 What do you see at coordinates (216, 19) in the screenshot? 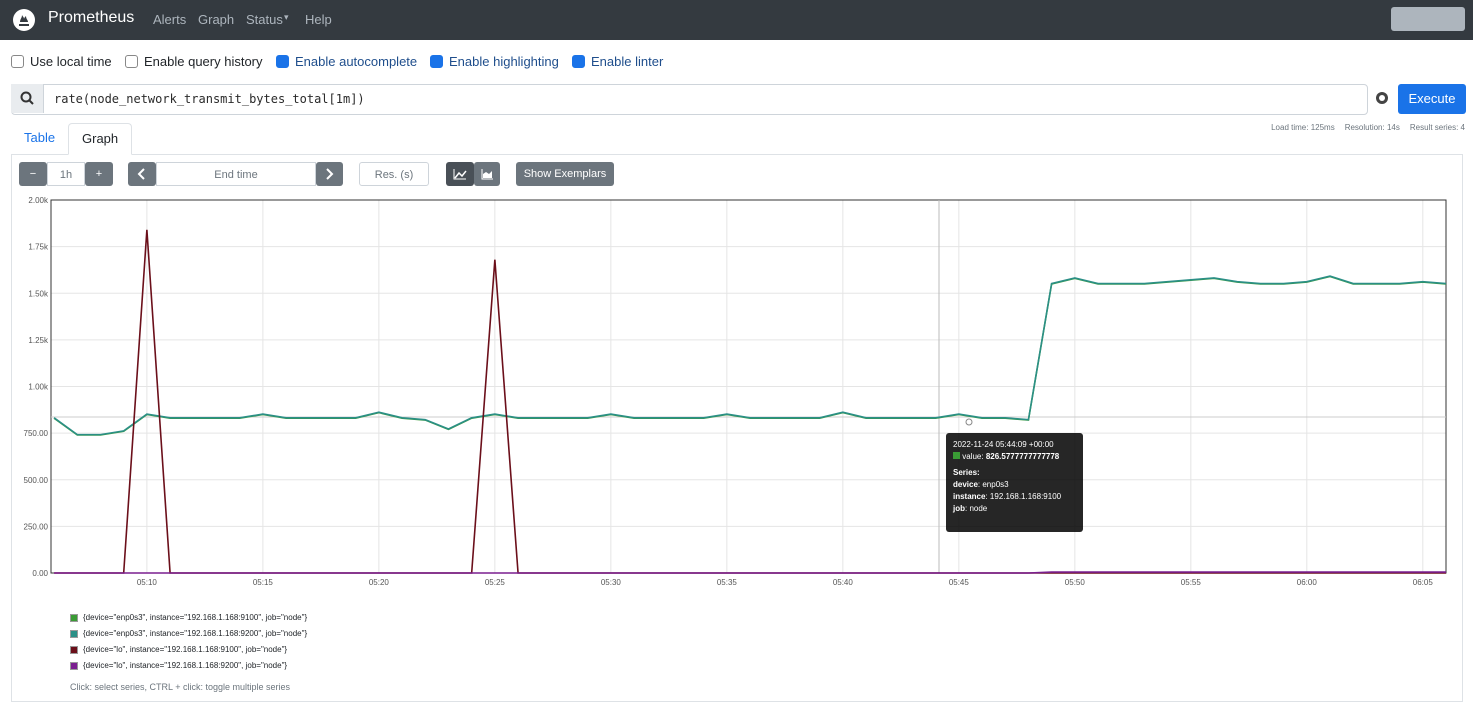
I see `nav-link: Graph` at bounding box center [216, 19].